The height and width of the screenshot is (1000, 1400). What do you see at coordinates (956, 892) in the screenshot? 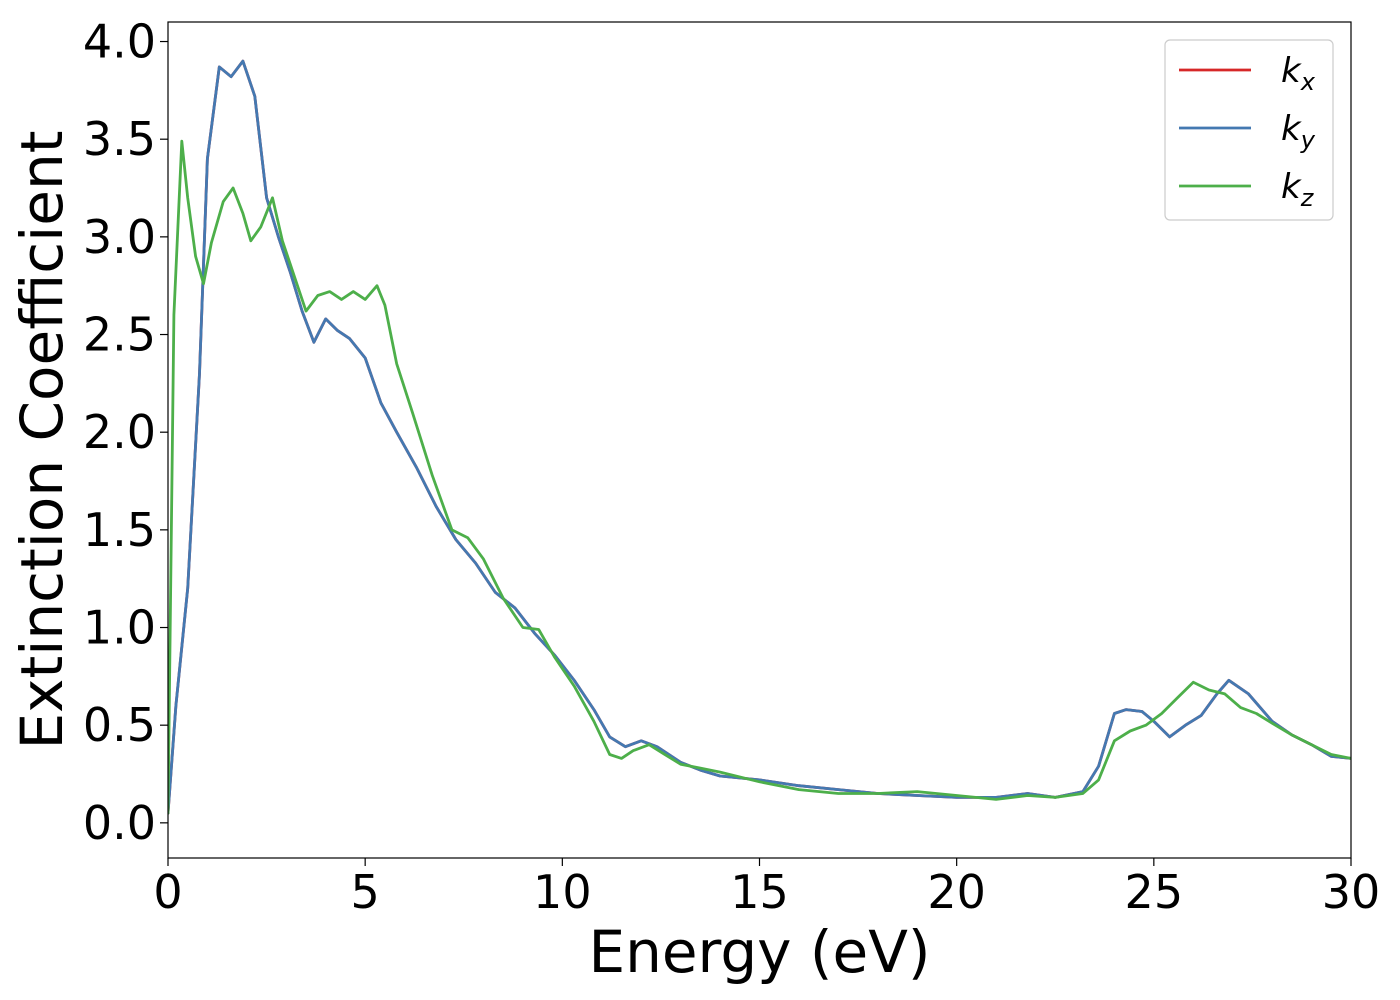
I see `x-tick-label: 20` at bounding box center [956, 892].